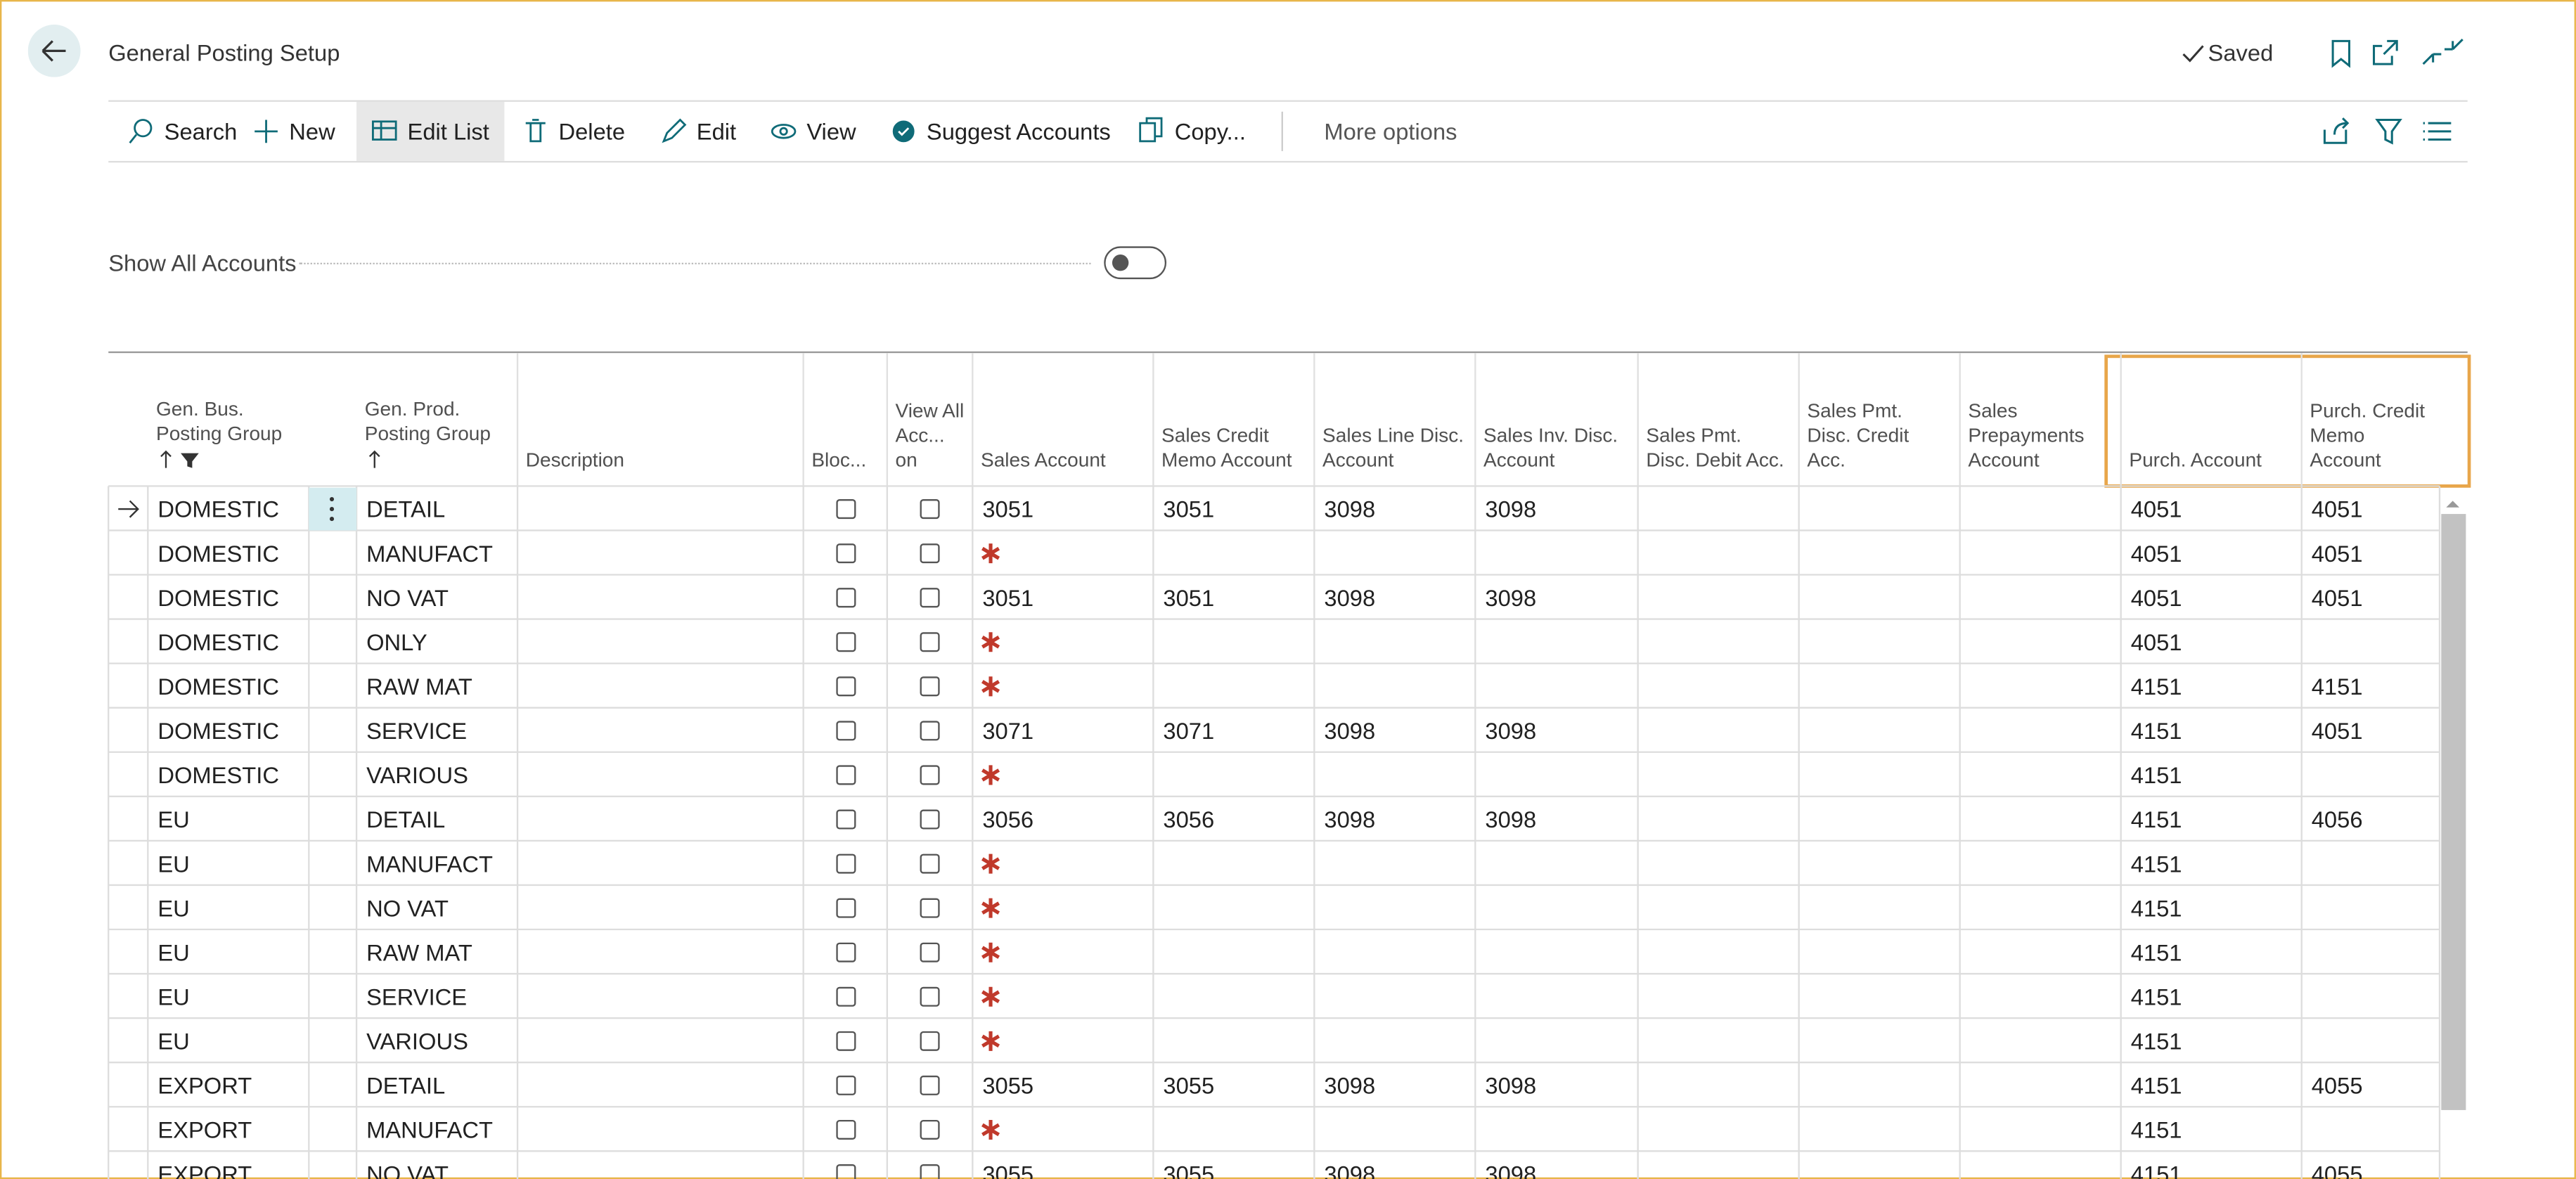 The width and height of the screenshot is (2576, 1179). Describe the element at coordinates (1043, 460) in the screenshot. I see `column-header: Sales Account` at that location.